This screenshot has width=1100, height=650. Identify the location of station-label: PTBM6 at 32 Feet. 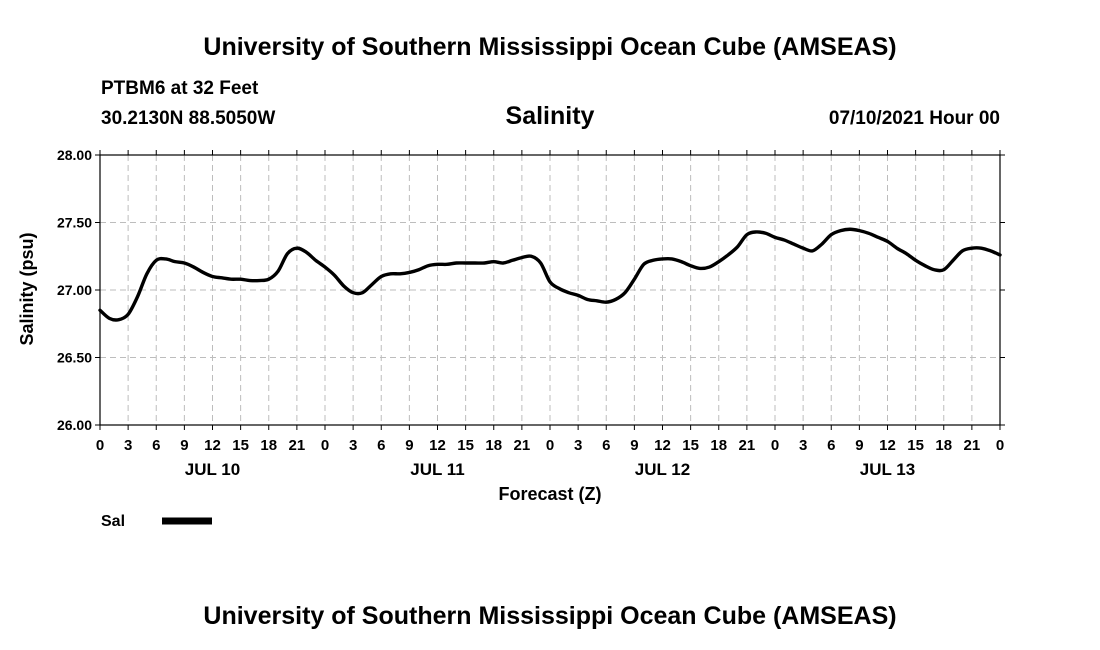
(180, 88).